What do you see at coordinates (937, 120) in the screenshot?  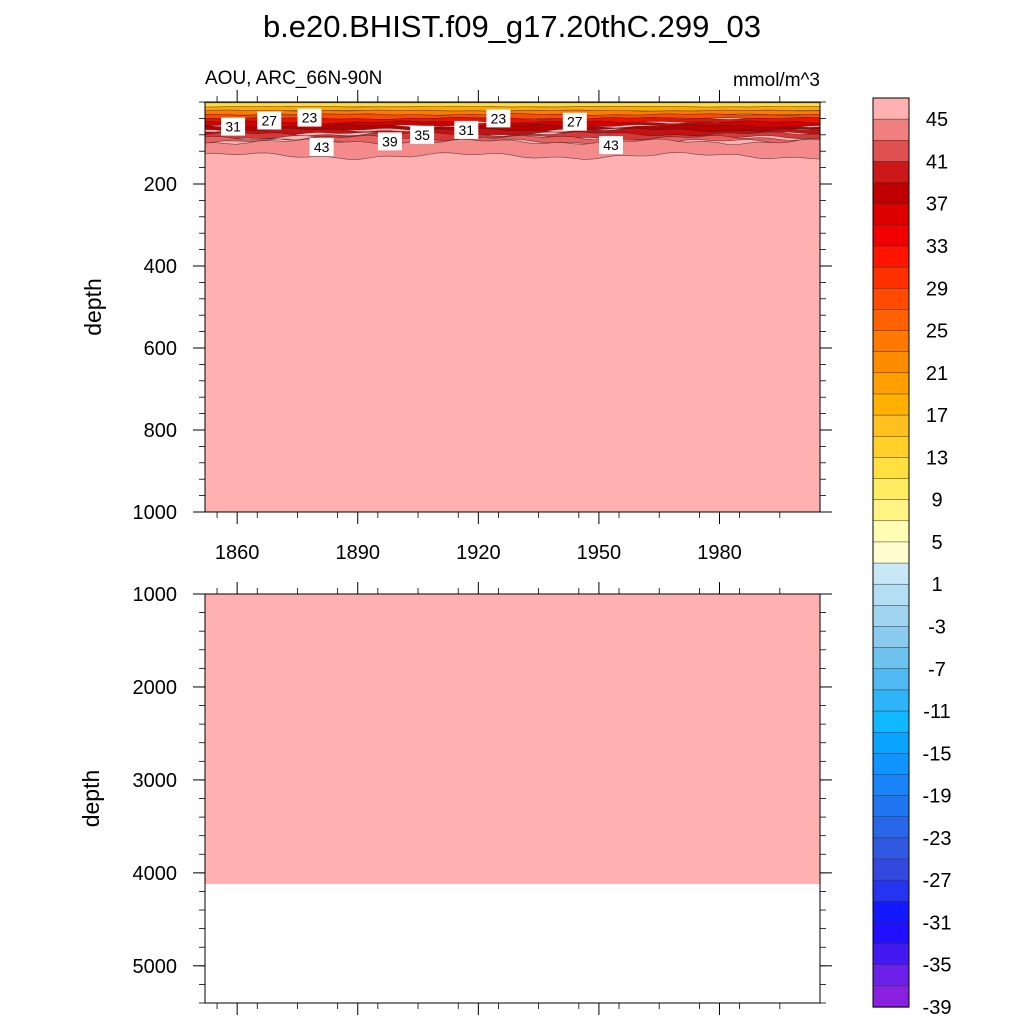 I see `colorbar-label: 45` at bounding box center [937, 120].